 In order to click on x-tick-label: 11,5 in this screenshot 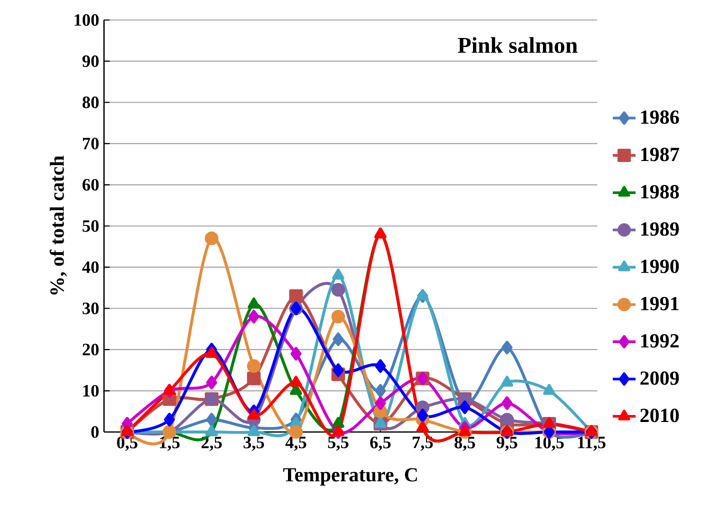, I will do `click(592, 443)`.